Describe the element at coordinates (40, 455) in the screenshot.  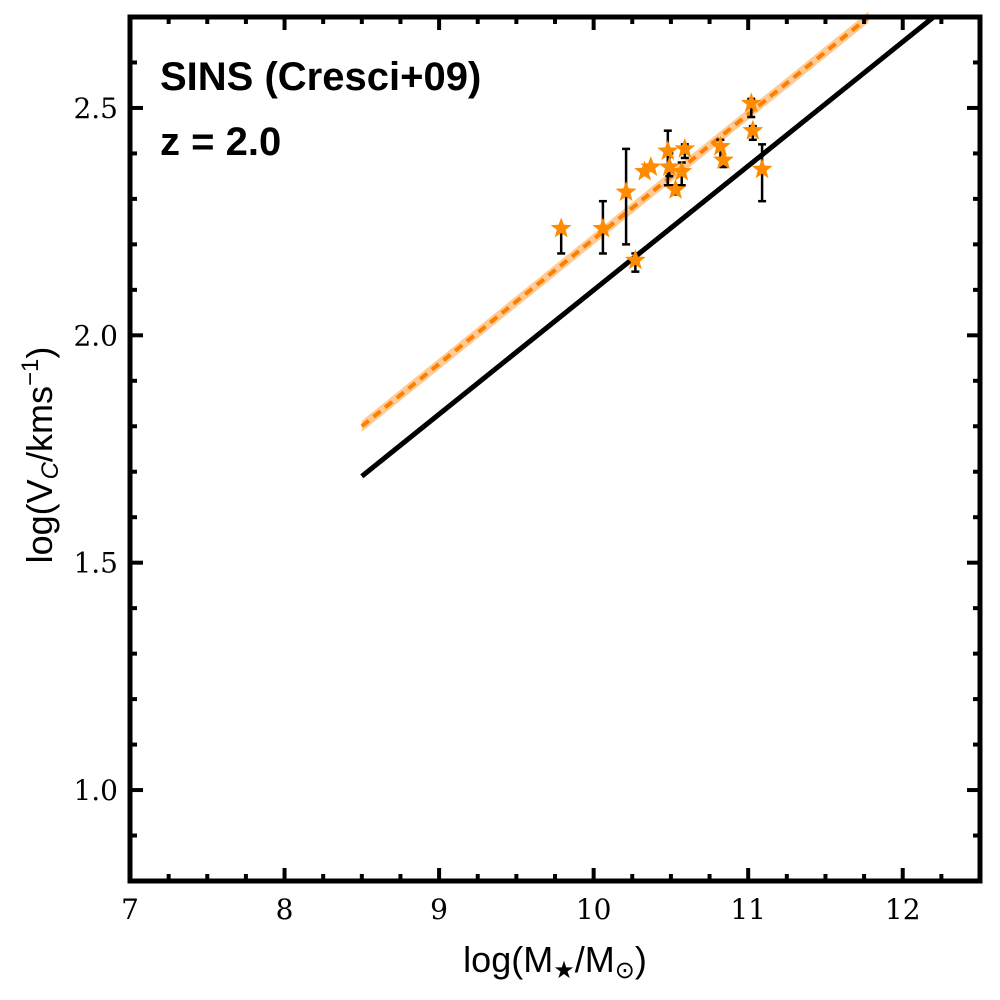
I see `y-axis-label: log(VC/kms−1)` at that location.